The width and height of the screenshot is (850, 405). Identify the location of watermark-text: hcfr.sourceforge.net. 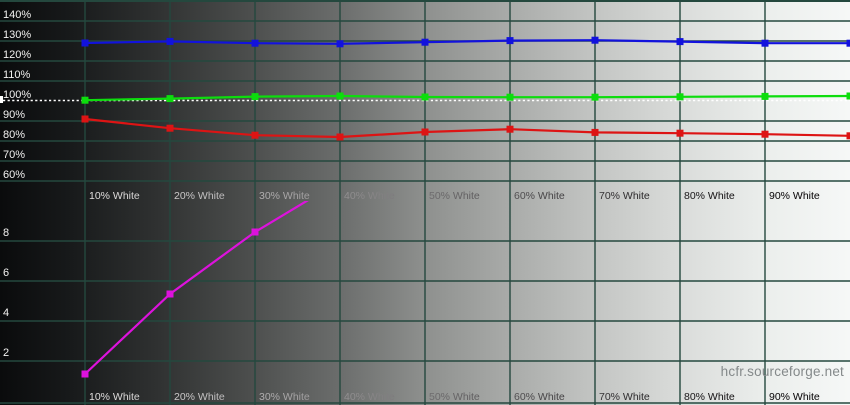
(782, 371).